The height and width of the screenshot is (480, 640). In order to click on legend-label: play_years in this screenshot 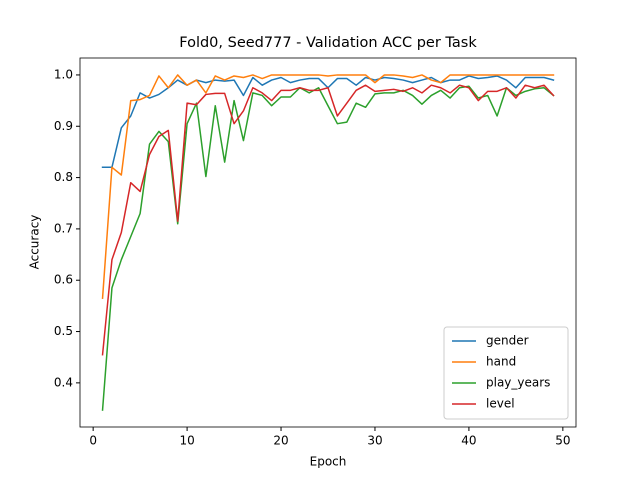, I will do `click(518, 383)`.